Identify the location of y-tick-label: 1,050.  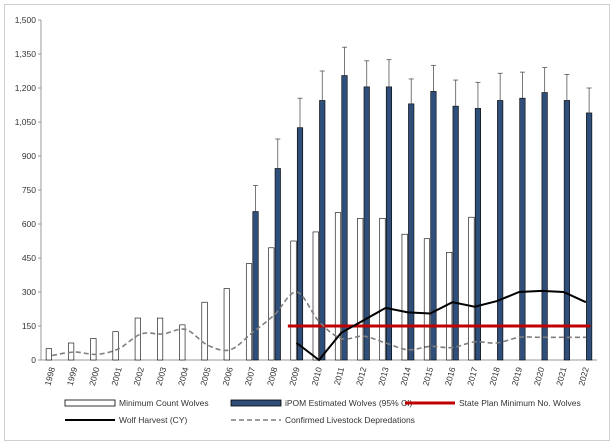
(26, 122).